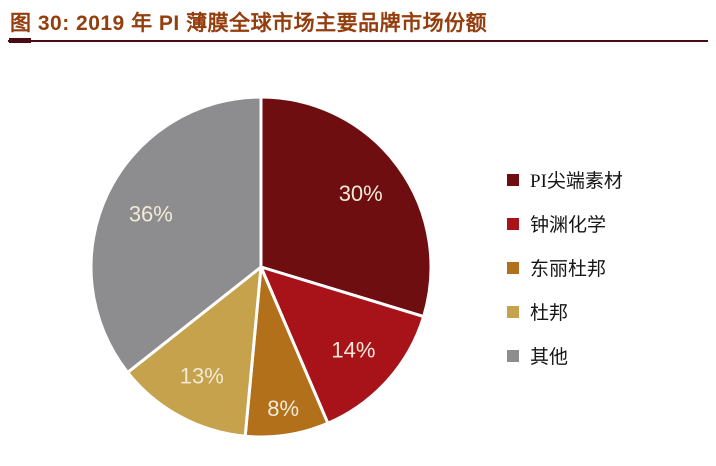 This screenshot has width=716, height=466. I want to click on slice-label-4: 36%, so click(151, 213).